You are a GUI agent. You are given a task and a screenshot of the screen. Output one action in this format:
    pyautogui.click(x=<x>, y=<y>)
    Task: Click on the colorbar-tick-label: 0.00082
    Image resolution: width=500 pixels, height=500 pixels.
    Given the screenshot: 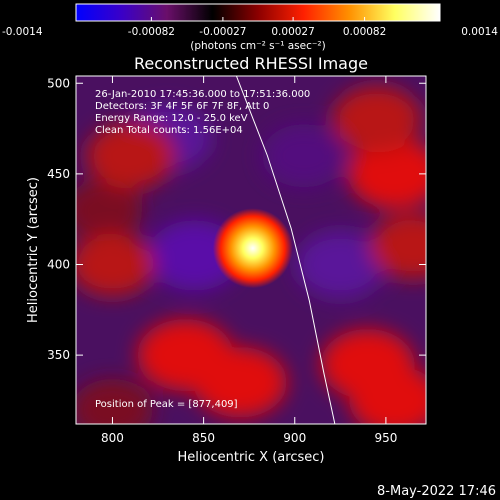 What is the action you would take?
    pyautogui.click(x=364, y=32)
    